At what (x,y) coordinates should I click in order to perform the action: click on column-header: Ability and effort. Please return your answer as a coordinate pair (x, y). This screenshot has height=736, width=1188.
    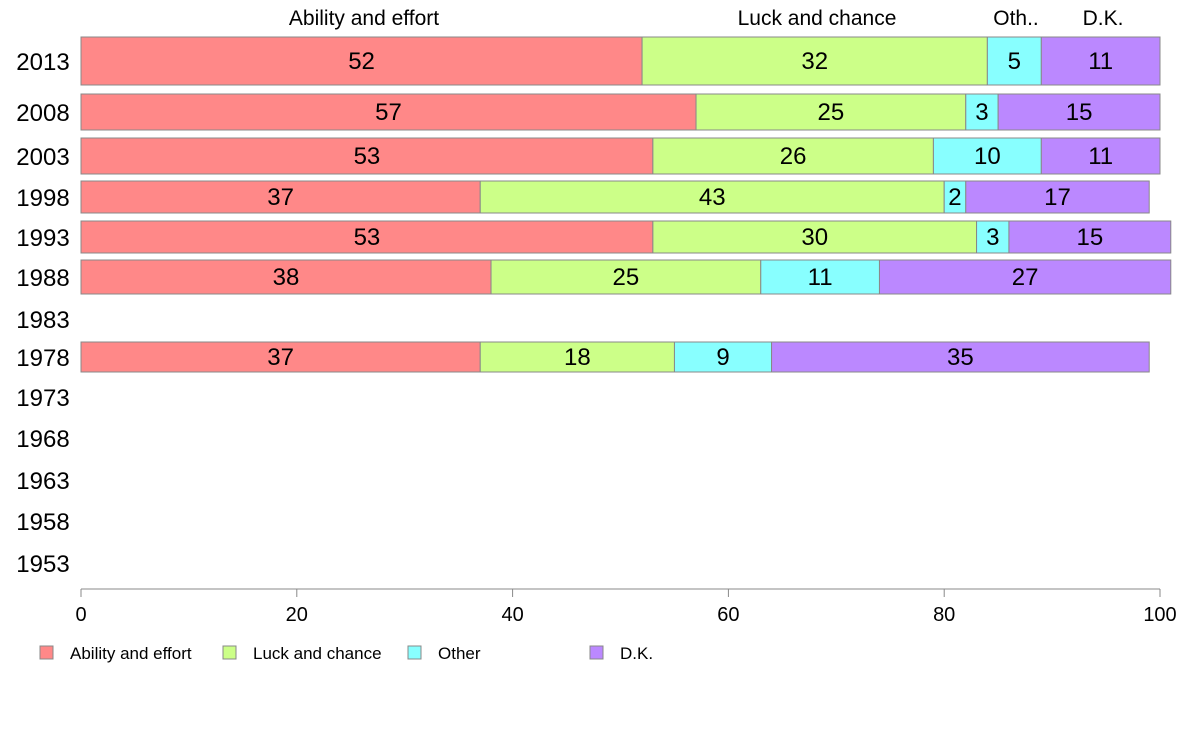
    Looking at the image, I should click on (364, 18).